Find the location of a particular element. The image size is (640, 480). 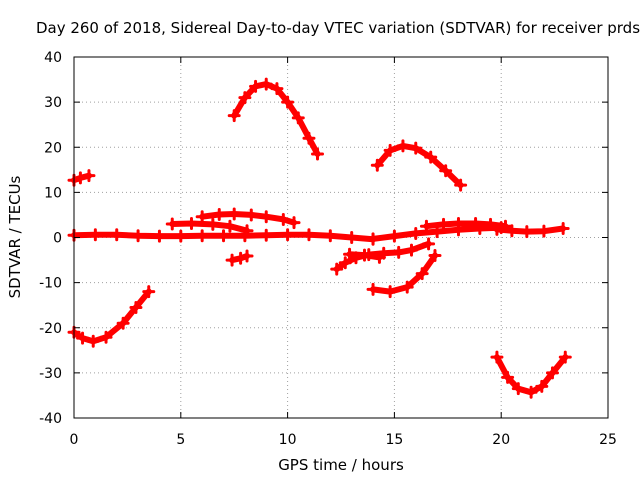

x-tick-label: 5 is located at coordinates (180, 440).